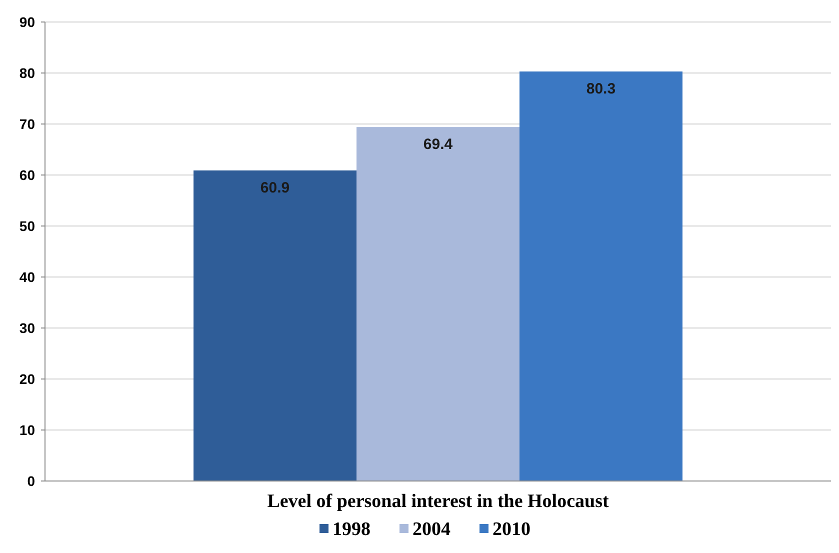 This screenshot has height=553, width=839. What do you see at coordinates (27, 72) in the screenshot?
I see `y-tick-label: 80` at bounding box center [27, 72].